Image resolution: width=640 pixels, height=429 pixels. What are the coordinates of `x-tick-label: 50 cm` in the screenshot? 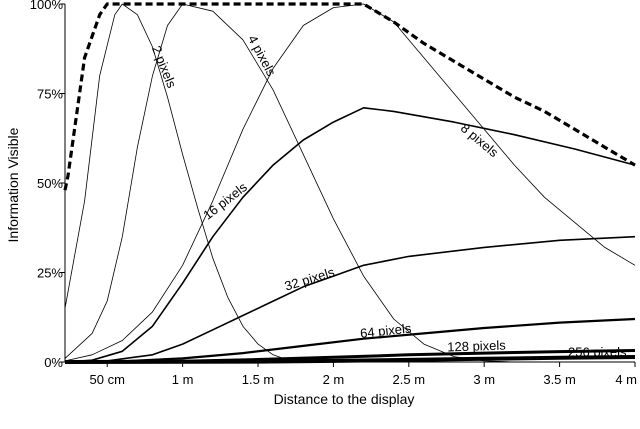 It's located at (107, 379).